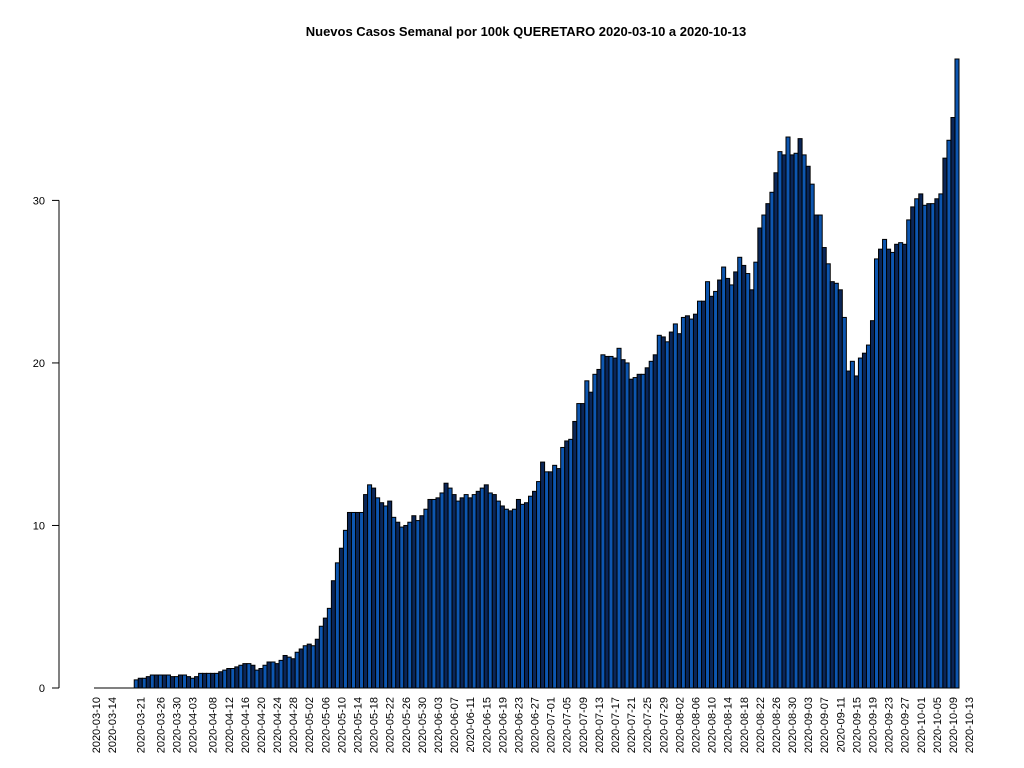 The height and width of the screenshot is (768, 1024). What do you see at coordinates (97, 725) in the screenshot?
I see `x-tick-label: 2020-03-10` at bounding box center [97, 725].